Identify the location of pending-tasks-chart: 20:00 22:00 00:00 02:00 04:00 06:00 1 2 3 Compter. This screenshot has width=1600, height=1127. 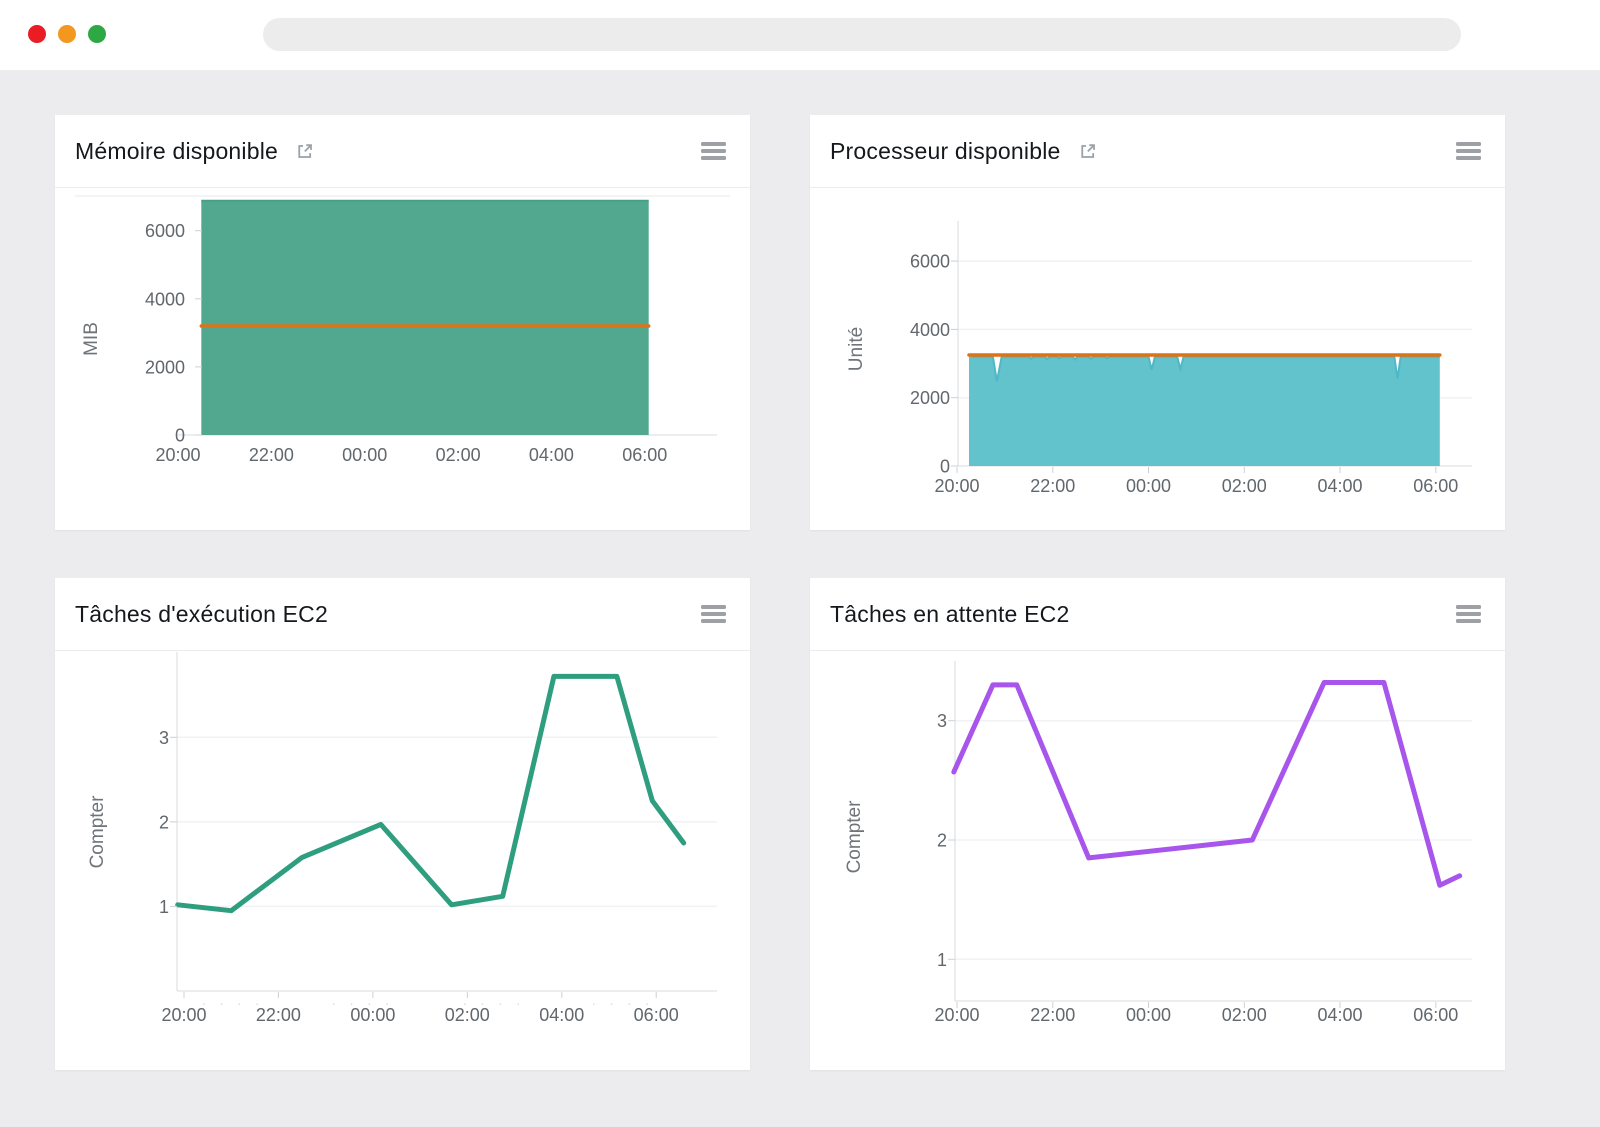
(1158, 843).